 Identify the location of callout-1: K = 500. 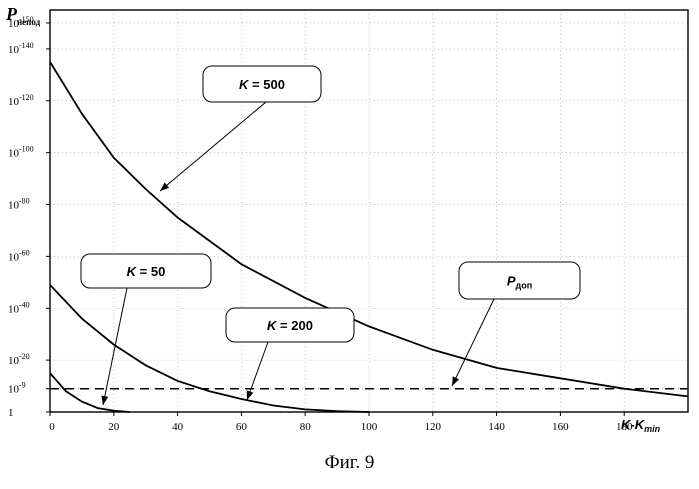
(240, 128).